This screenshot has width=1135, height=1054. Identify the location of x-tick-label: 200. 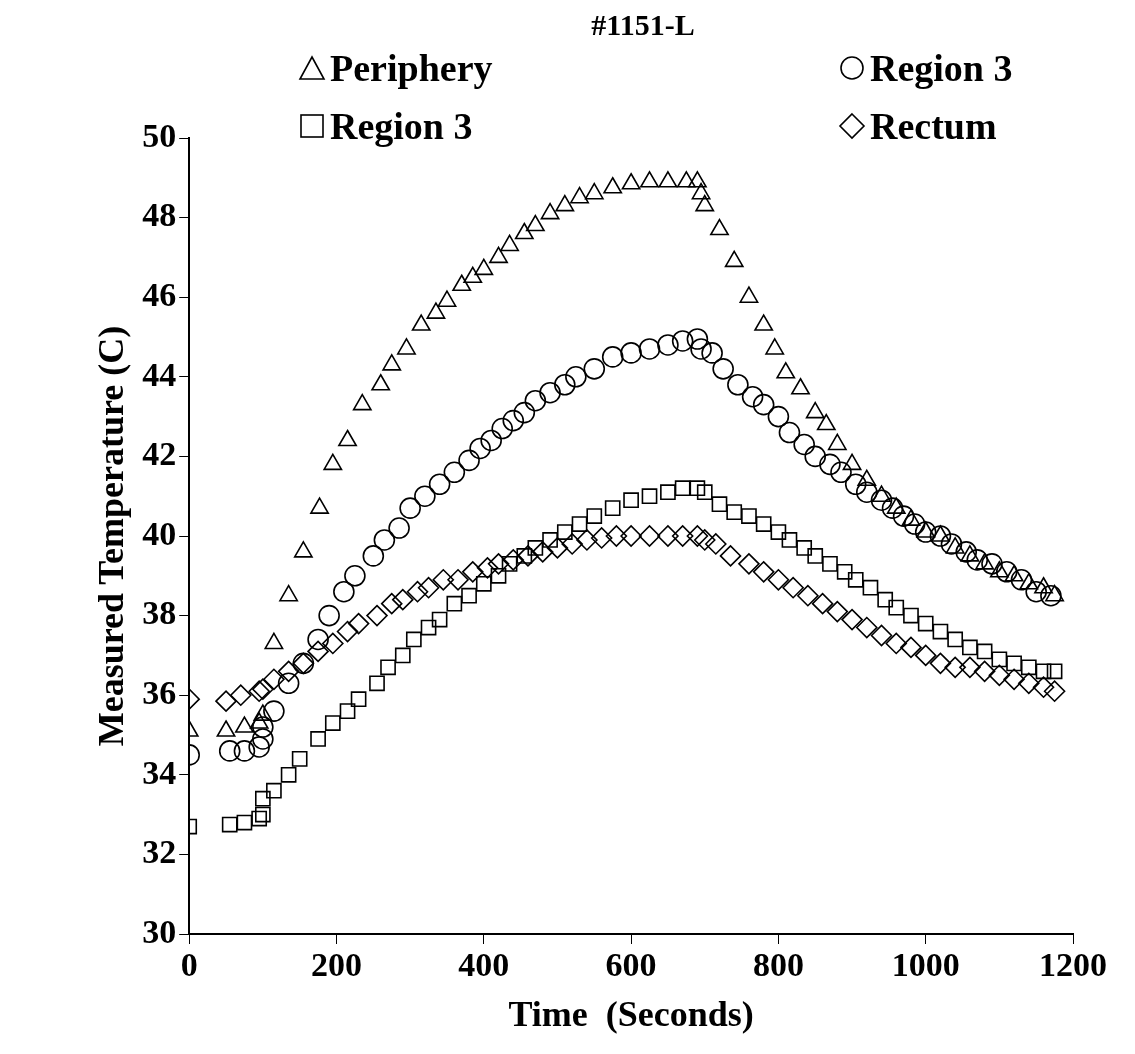
(336, 965).